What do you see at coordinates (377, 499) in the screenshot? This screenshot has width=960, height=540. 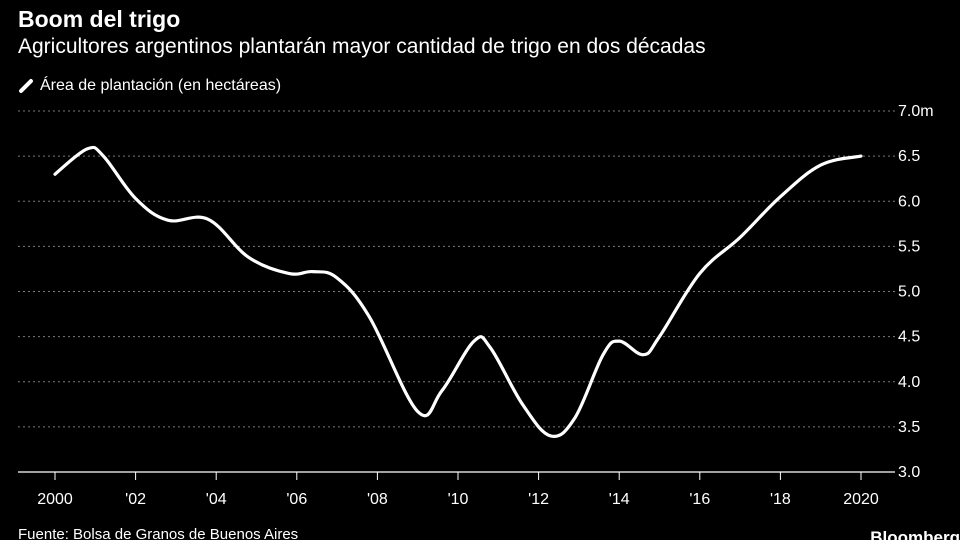 I see `x-tick-label: '08` at bounding box center [377, 499].